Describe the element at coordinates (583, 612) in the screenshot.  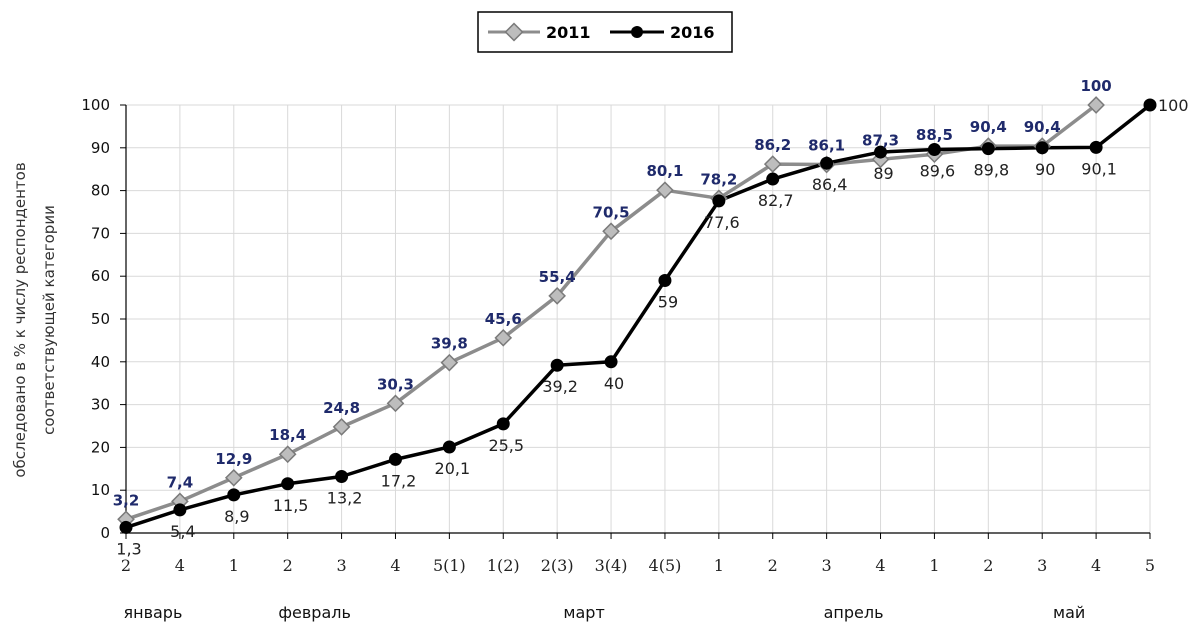
I see `month-label: март` at that location.